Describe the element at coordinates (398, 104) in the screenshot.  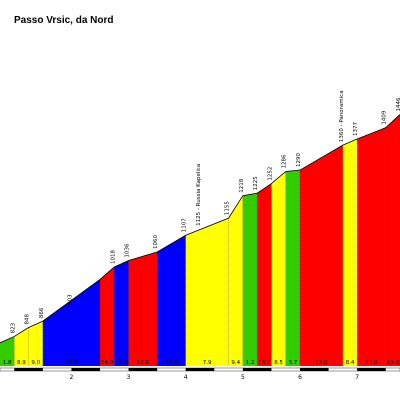
I see `altitude-label-19: 1446` at that location.